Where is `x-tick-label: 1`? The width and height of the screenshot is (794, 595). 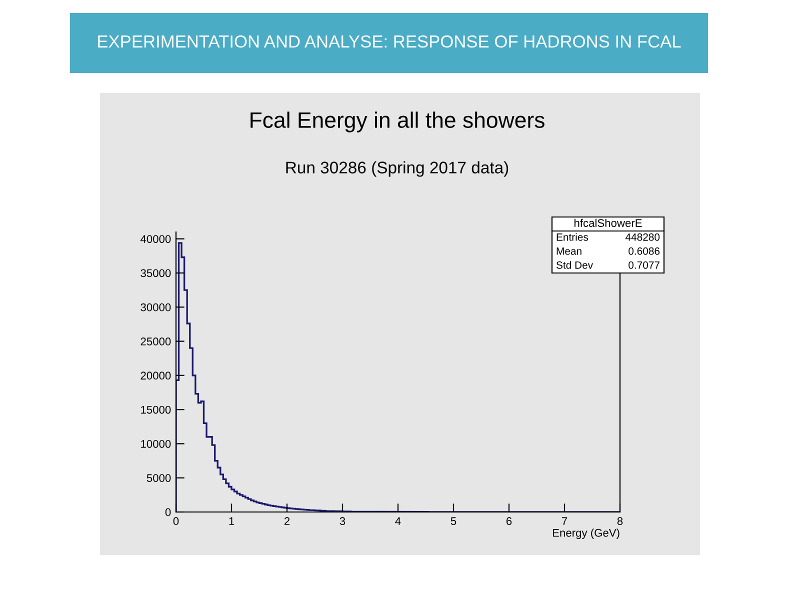 x-tick-label: 1 is located at coordinates (231, 521).